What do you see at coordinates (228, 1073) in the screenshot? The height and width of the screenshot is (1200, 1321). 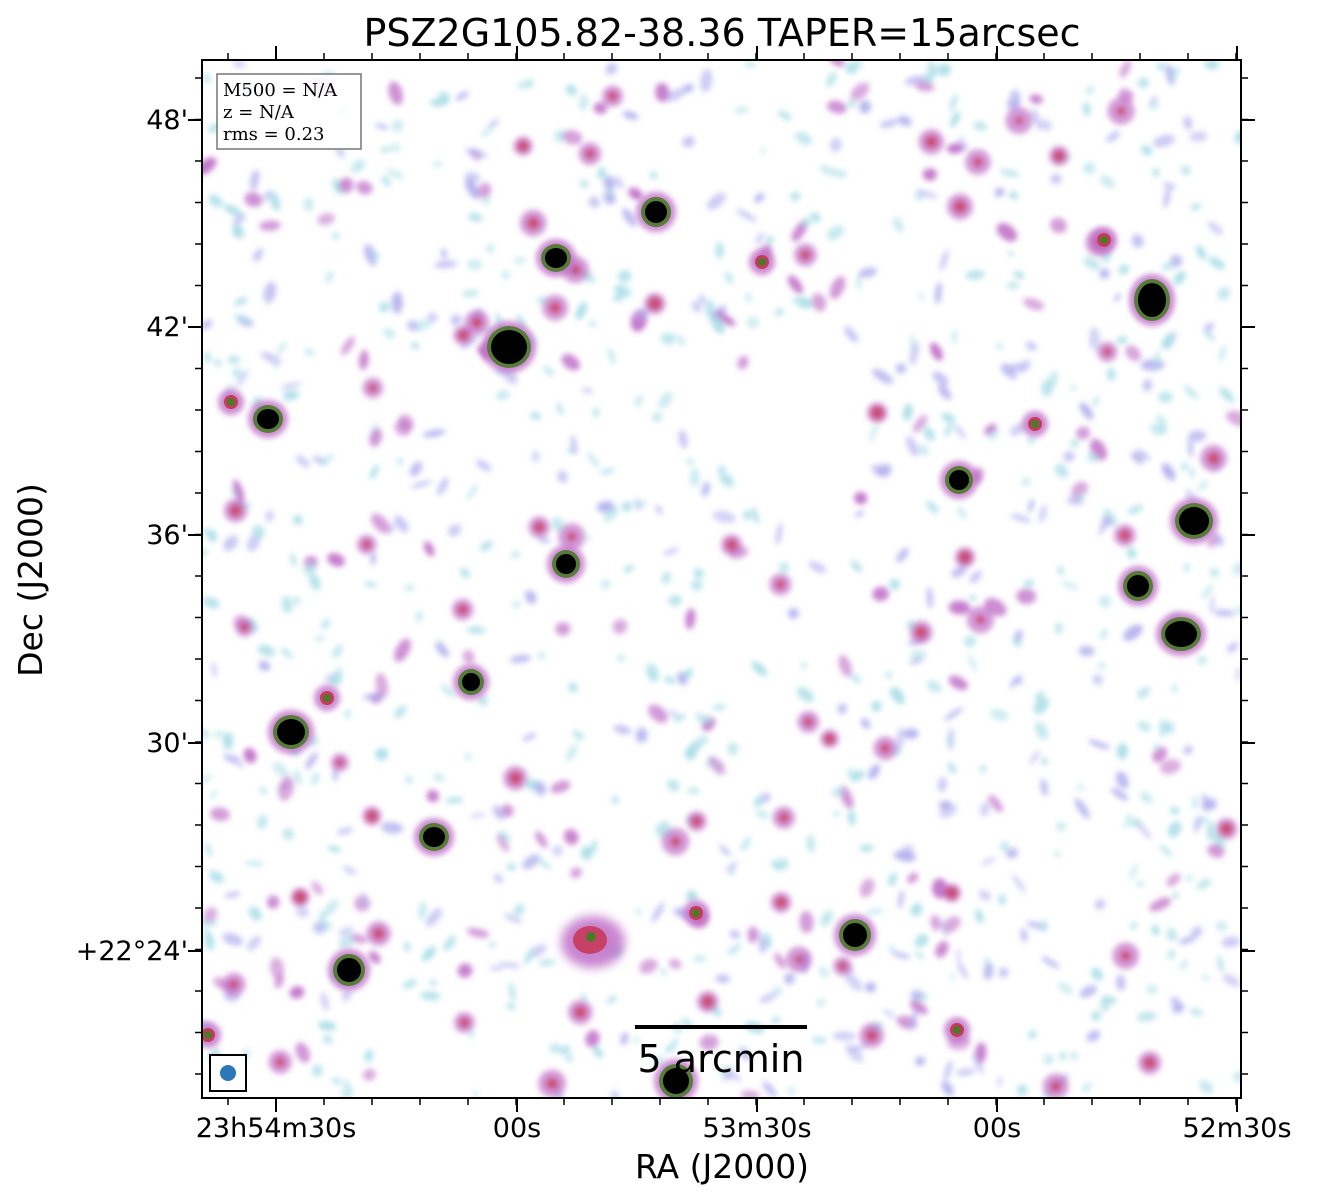 I see `beam-indicator` at bounding box center [228, 1073].